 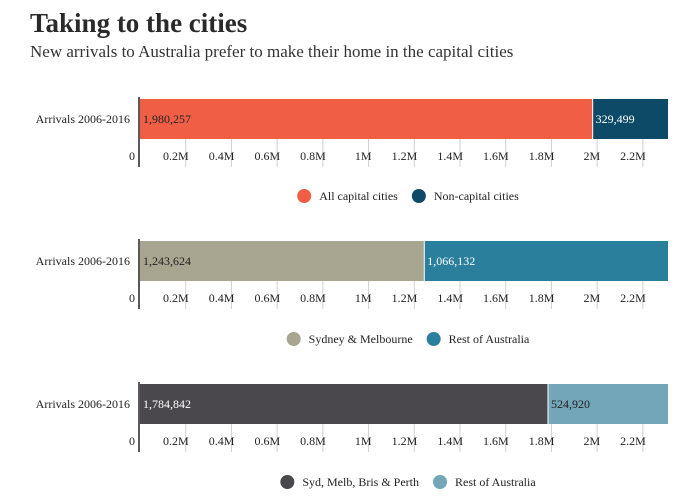 I want to click on legend-label: Sydney & Melbourne, so click(x=361, y=339).